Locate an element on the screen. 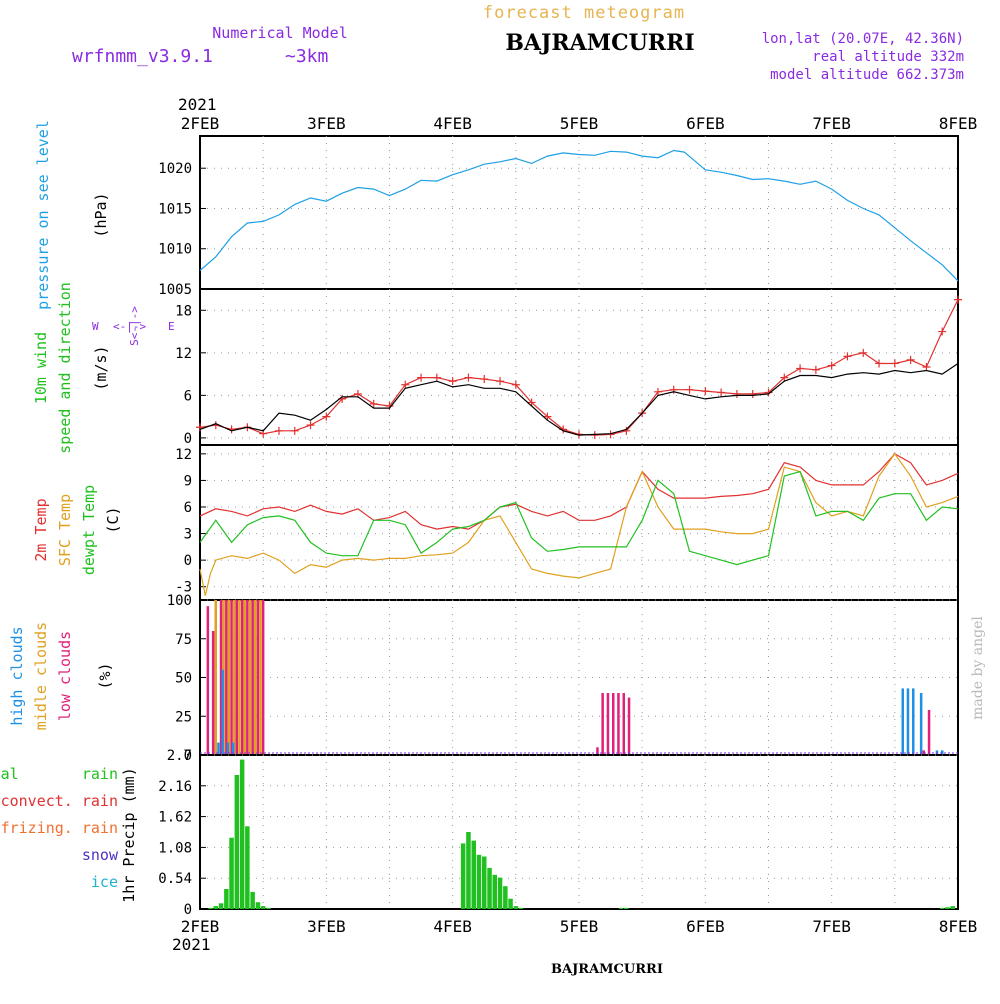 The width and height of the screenshot is (1000, 1004). precip-ylabel-4: snow is located at coordinates (100, 855).